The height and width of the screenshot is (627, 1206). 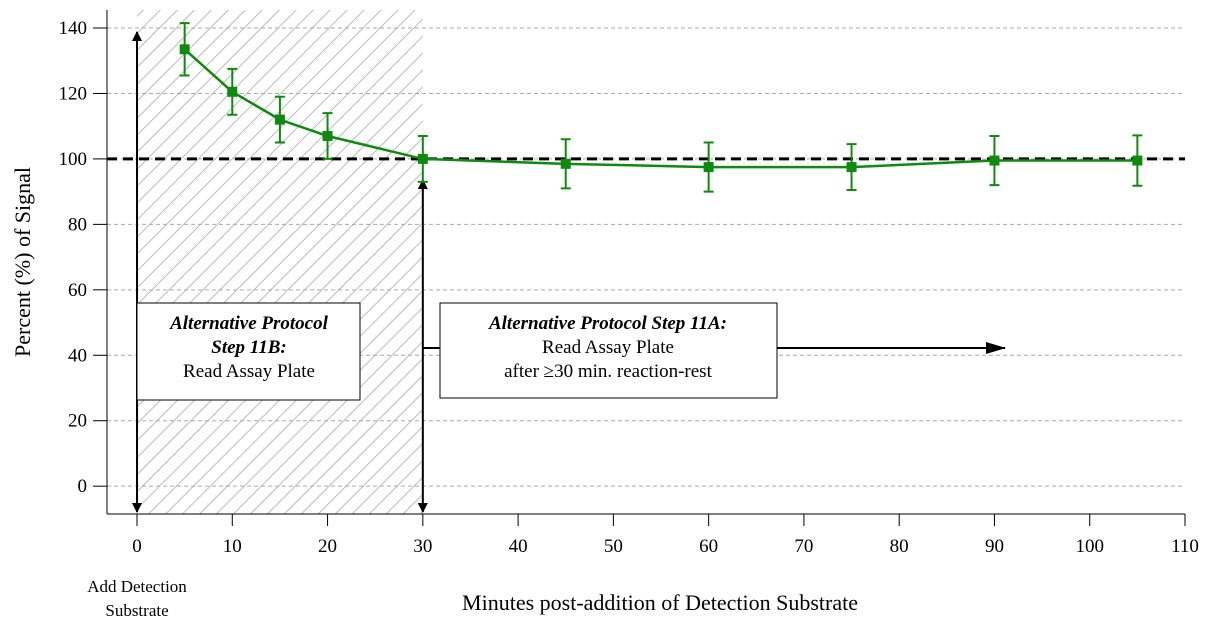 I want to click on x-tick-label: 100, so click(x=1089, y=546).